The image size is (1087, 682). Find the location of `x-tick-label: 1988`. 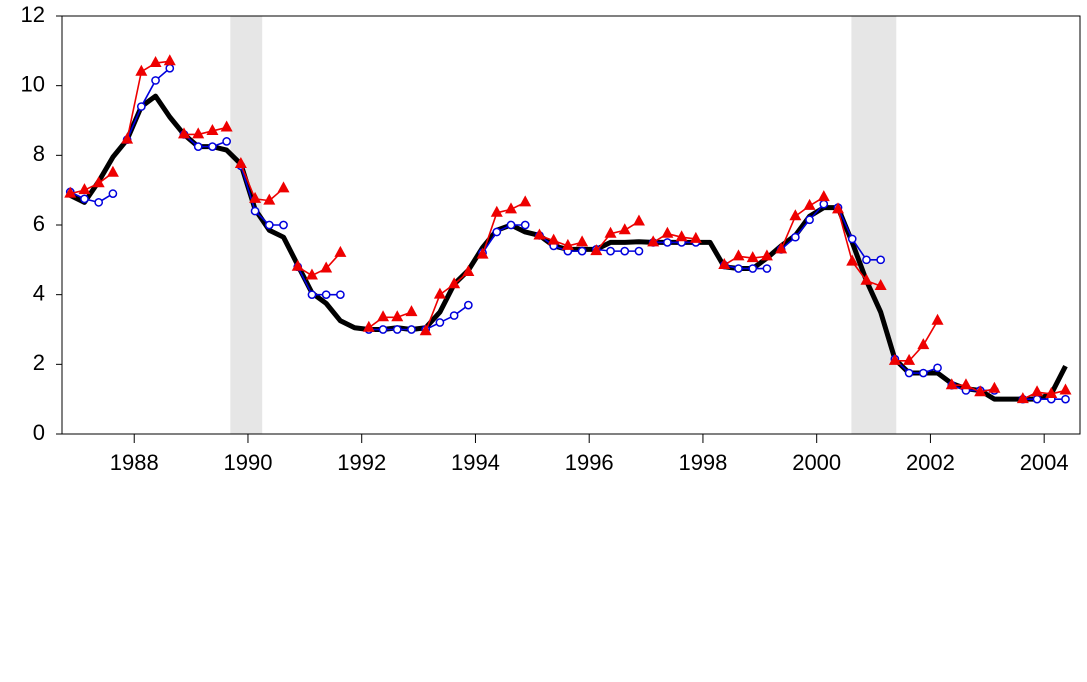

x-tick-label: 1988 is located at coordinates (134, 462).